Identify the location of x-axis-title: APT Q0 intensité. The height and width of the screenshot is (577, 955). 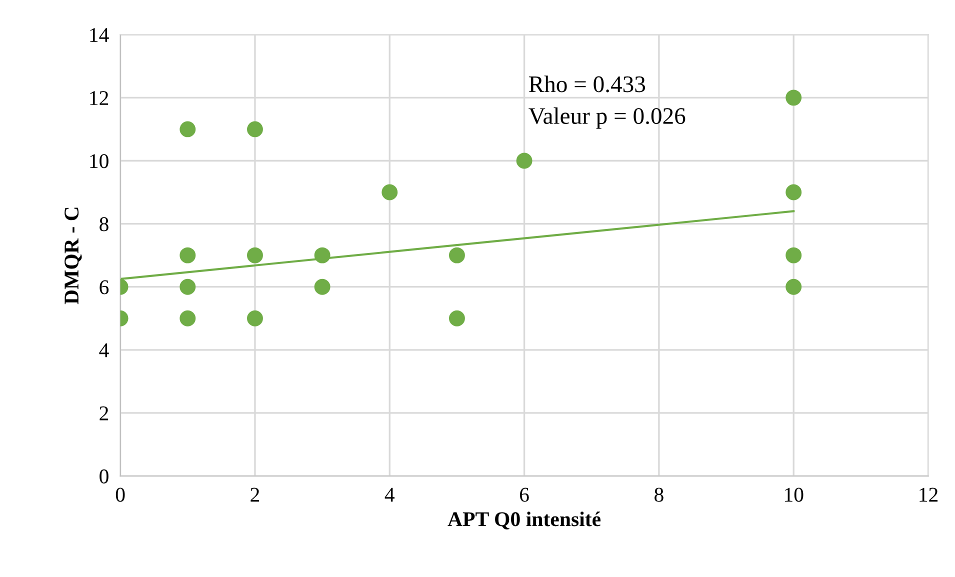
(524, 521).